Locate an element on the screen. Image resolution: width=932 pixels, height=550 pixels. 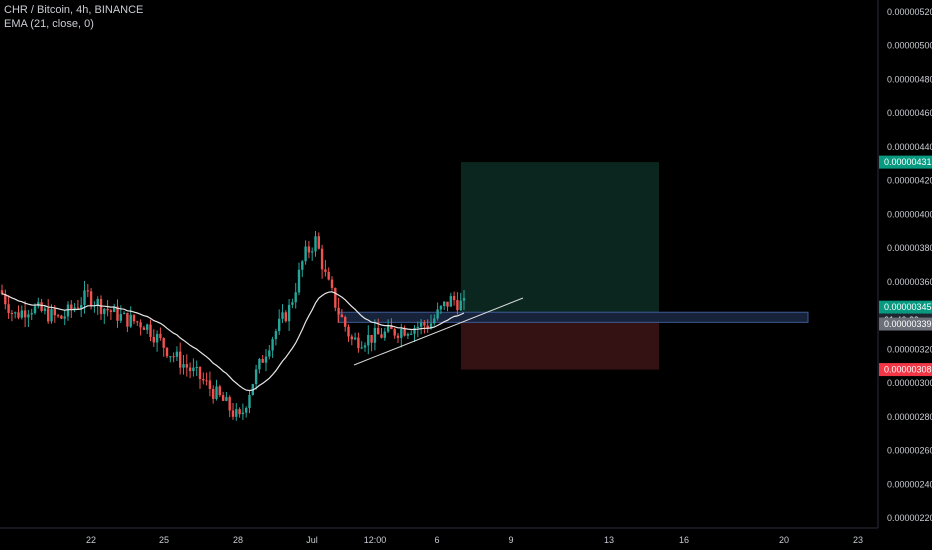
time-tick-label: 6 is located at coordinates (436, 540).